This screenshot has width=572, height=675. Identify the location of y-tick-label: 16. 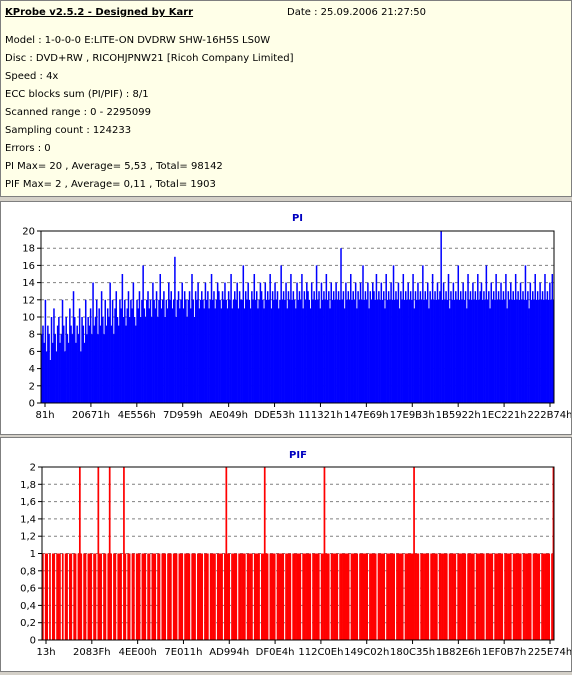
(28, 266).